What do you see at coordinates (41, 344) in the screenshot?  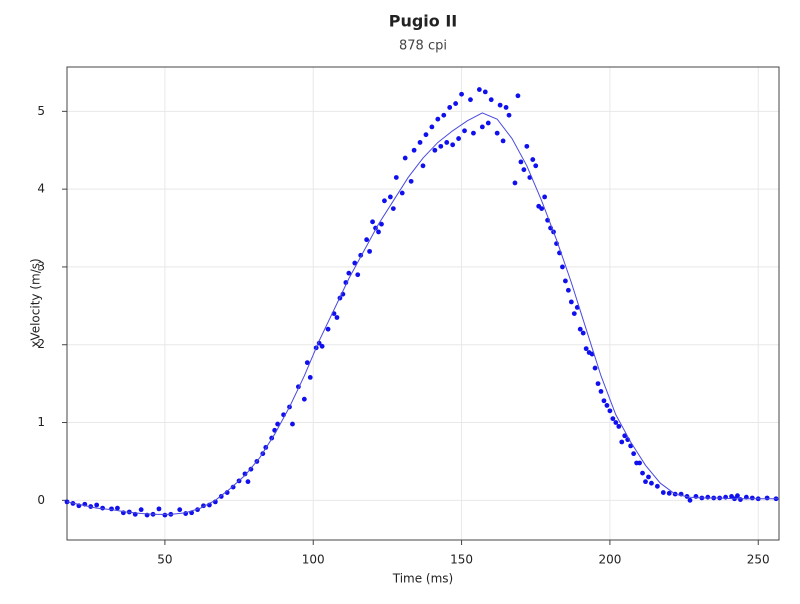 I see `y-tick-label: 2` at bounding box center [41, 344].